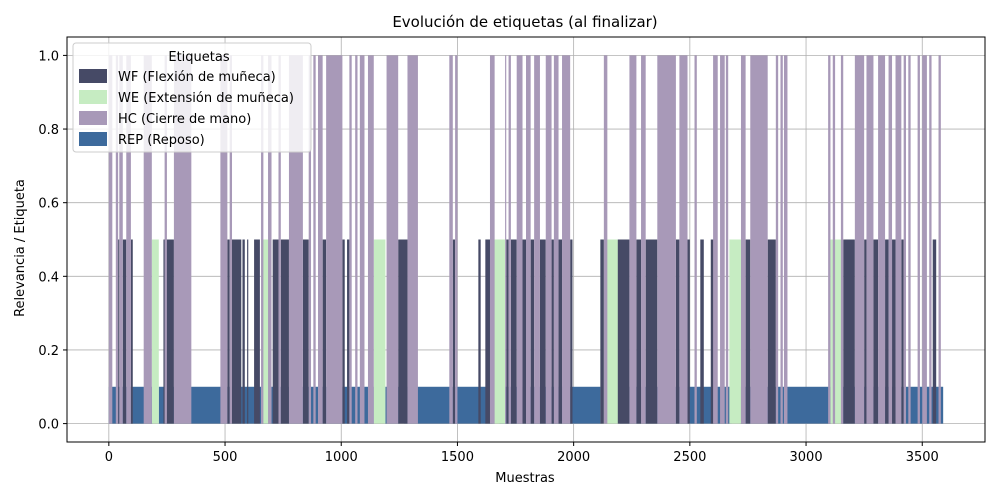  I want to click on x-tick-label: 500, so click(225, 457).